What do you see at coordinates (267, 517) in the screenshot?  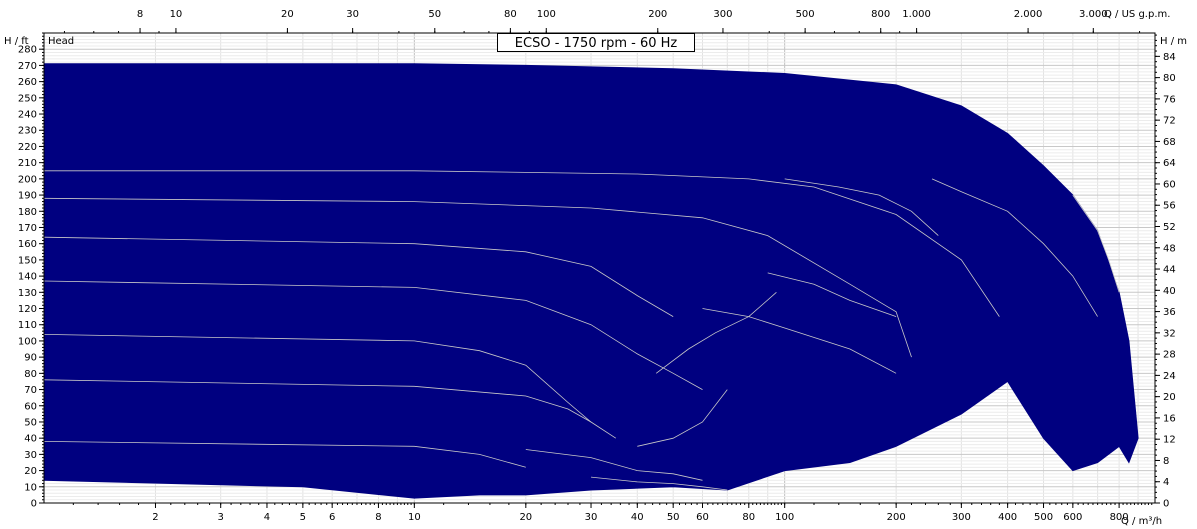 I see `x-bottom-tick-label: 4` at bounding box center [267, 517].